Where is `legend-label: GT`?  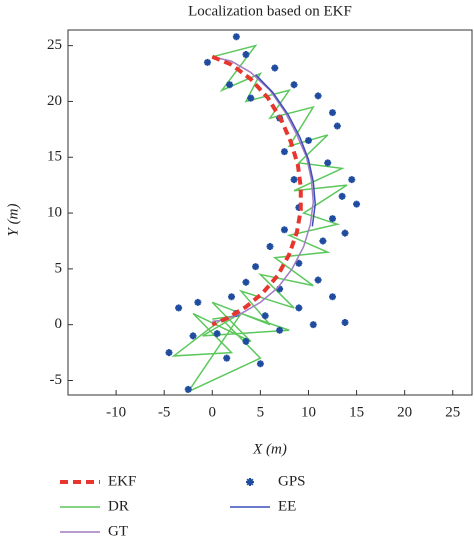 legend-label: GT is located at coordinates (118, 531).